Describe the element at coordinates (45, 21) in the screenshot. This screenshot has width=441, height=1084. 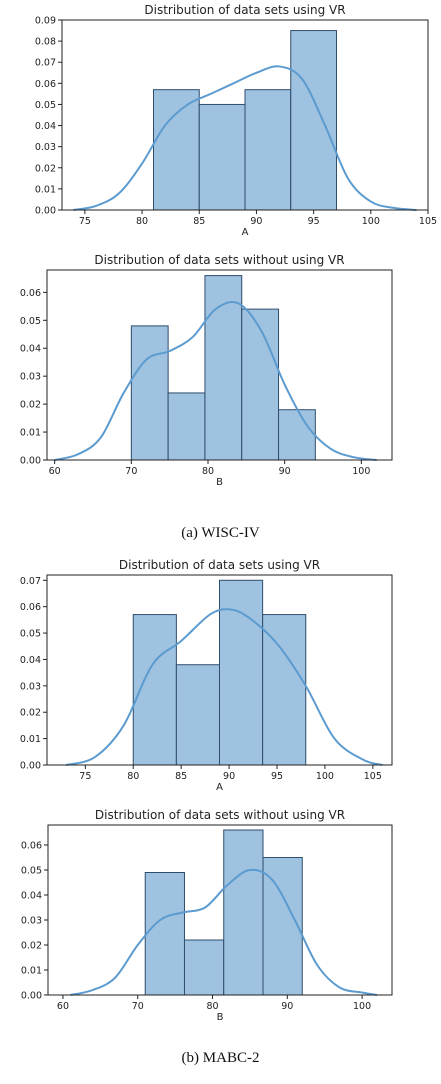
I see `y-tick-label: 0.09` at that location.